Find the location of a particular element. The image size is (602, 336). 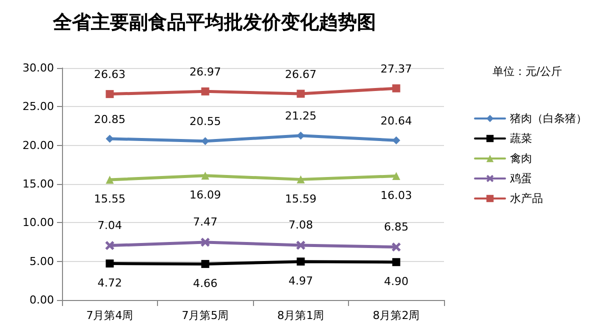

legend-label: 鸡蛋 is located at coordinates (520, 178).